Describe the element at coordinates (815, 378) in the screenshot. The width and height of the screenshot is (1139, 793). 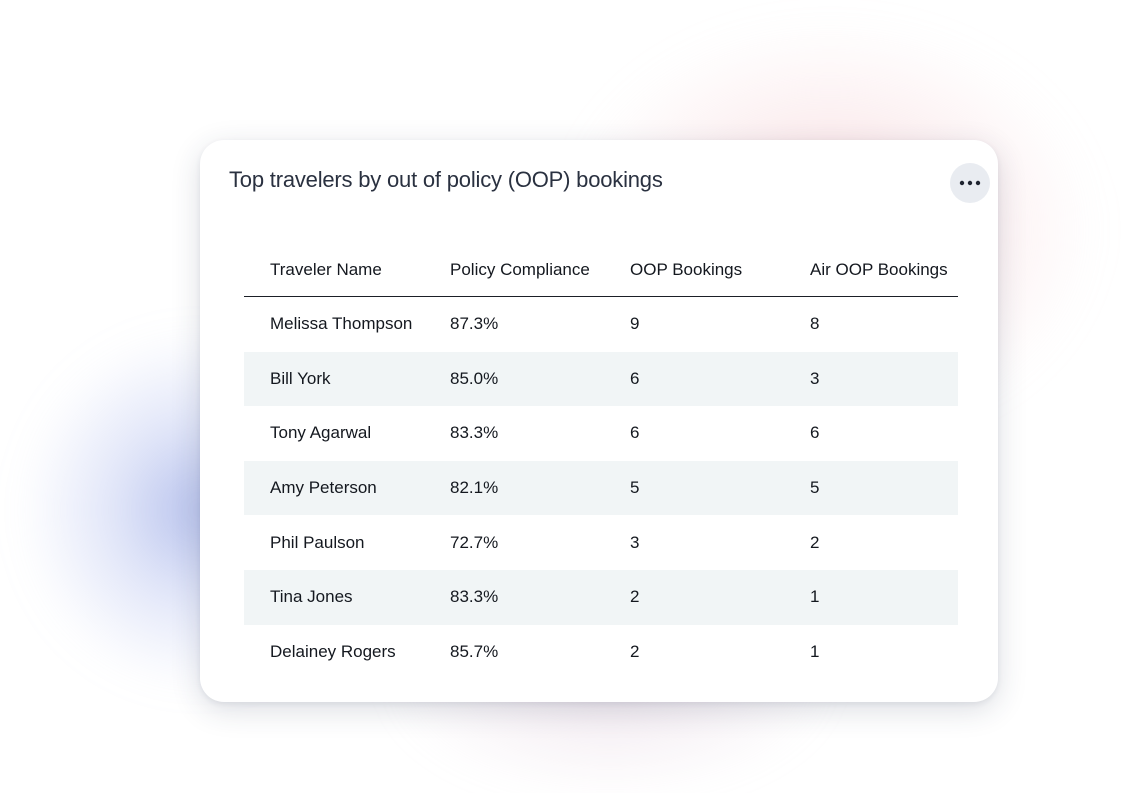
I see `air-oop-bookings-cell: 3` at that location.